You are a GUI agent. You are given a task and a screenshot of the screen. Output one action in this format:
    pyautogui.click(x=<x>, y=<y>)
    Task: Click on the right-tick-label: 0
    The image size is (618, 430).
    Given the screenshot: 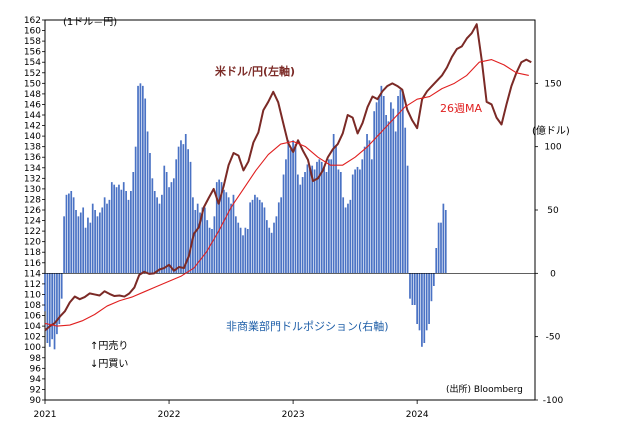 What is the action you would take?
    pyautogui.click(x=553, y=274)
    